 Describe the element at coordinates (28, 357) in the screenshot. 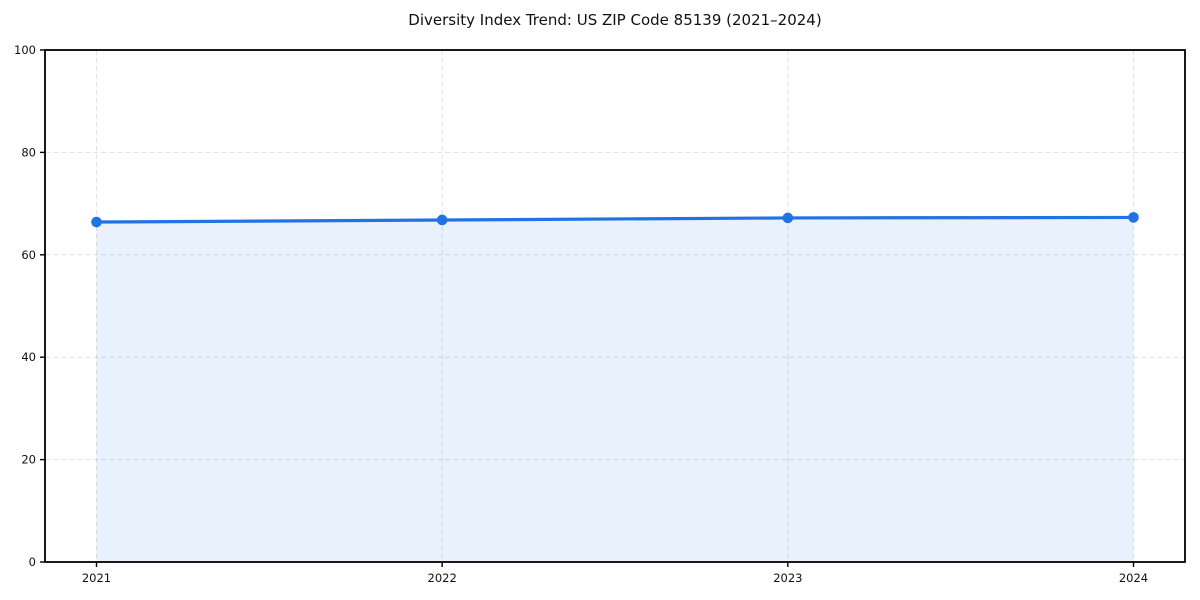

I see `y-tick-label: 40` at that location.